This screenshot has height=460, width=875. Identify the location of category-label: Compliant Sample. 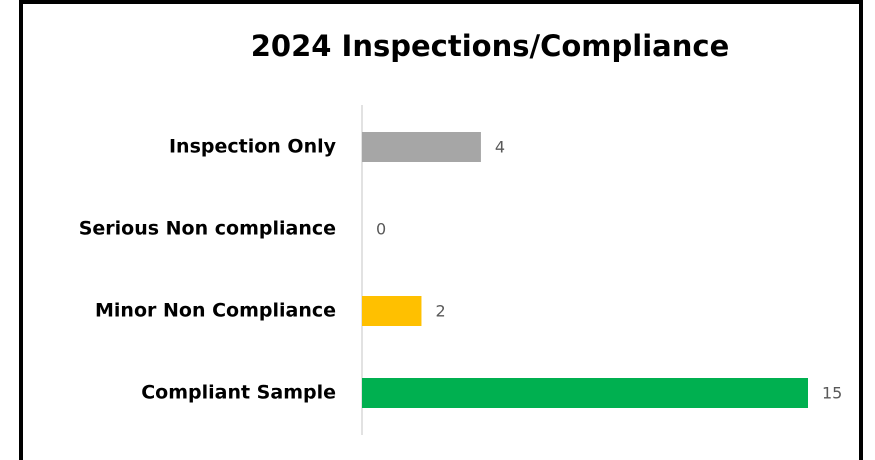
(238, 393).